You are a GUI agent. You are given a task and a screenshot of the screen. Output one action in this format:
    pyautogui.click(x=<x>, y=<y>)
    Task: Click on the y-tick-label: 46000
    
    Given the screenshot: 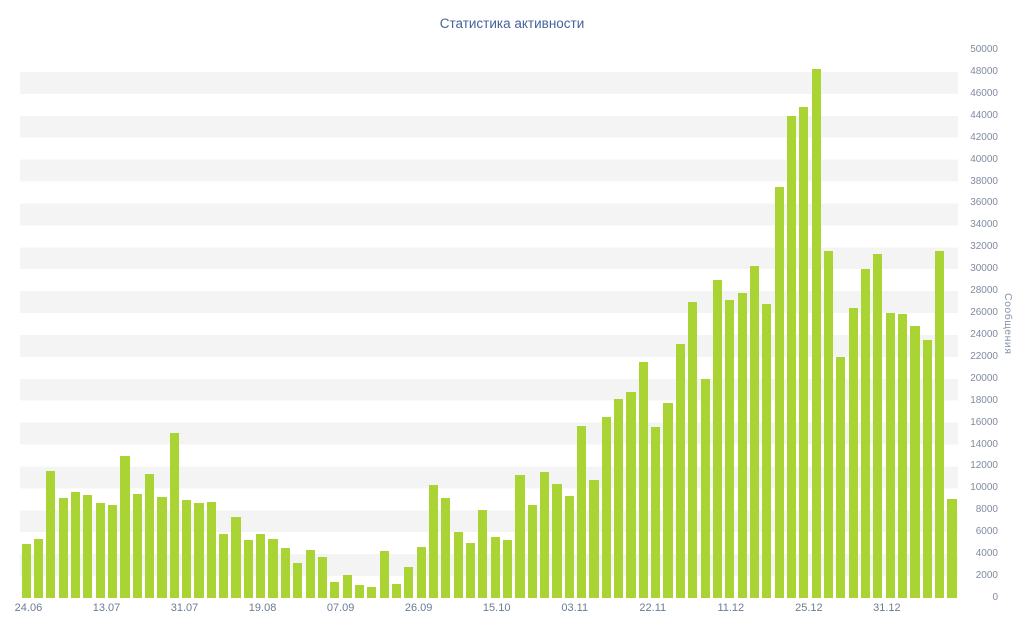 What is the action you would take?
    pyautogui.click(x=984, y=93)
    